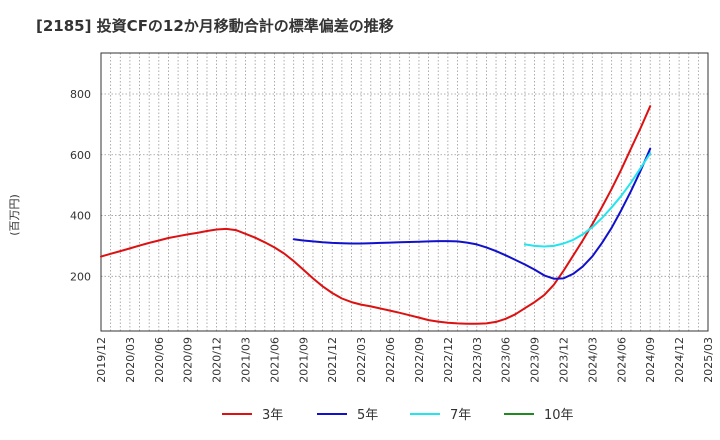  What do you see at coordinates (398, 415) in the screenshot?
I see `legend: 3年 5年 7年 10年` at bounding box center [398, 415].